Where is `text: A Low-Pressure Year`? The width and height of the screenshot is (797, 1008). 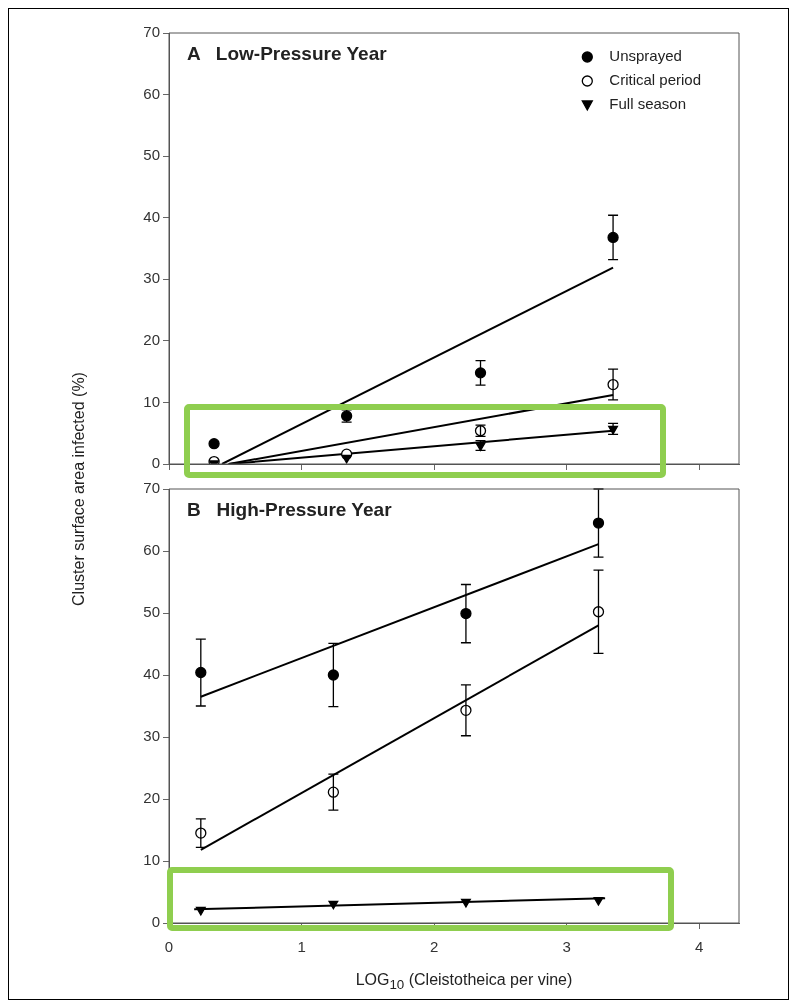
text: A Low-Pressure Year is located at coordinates (287, 53).